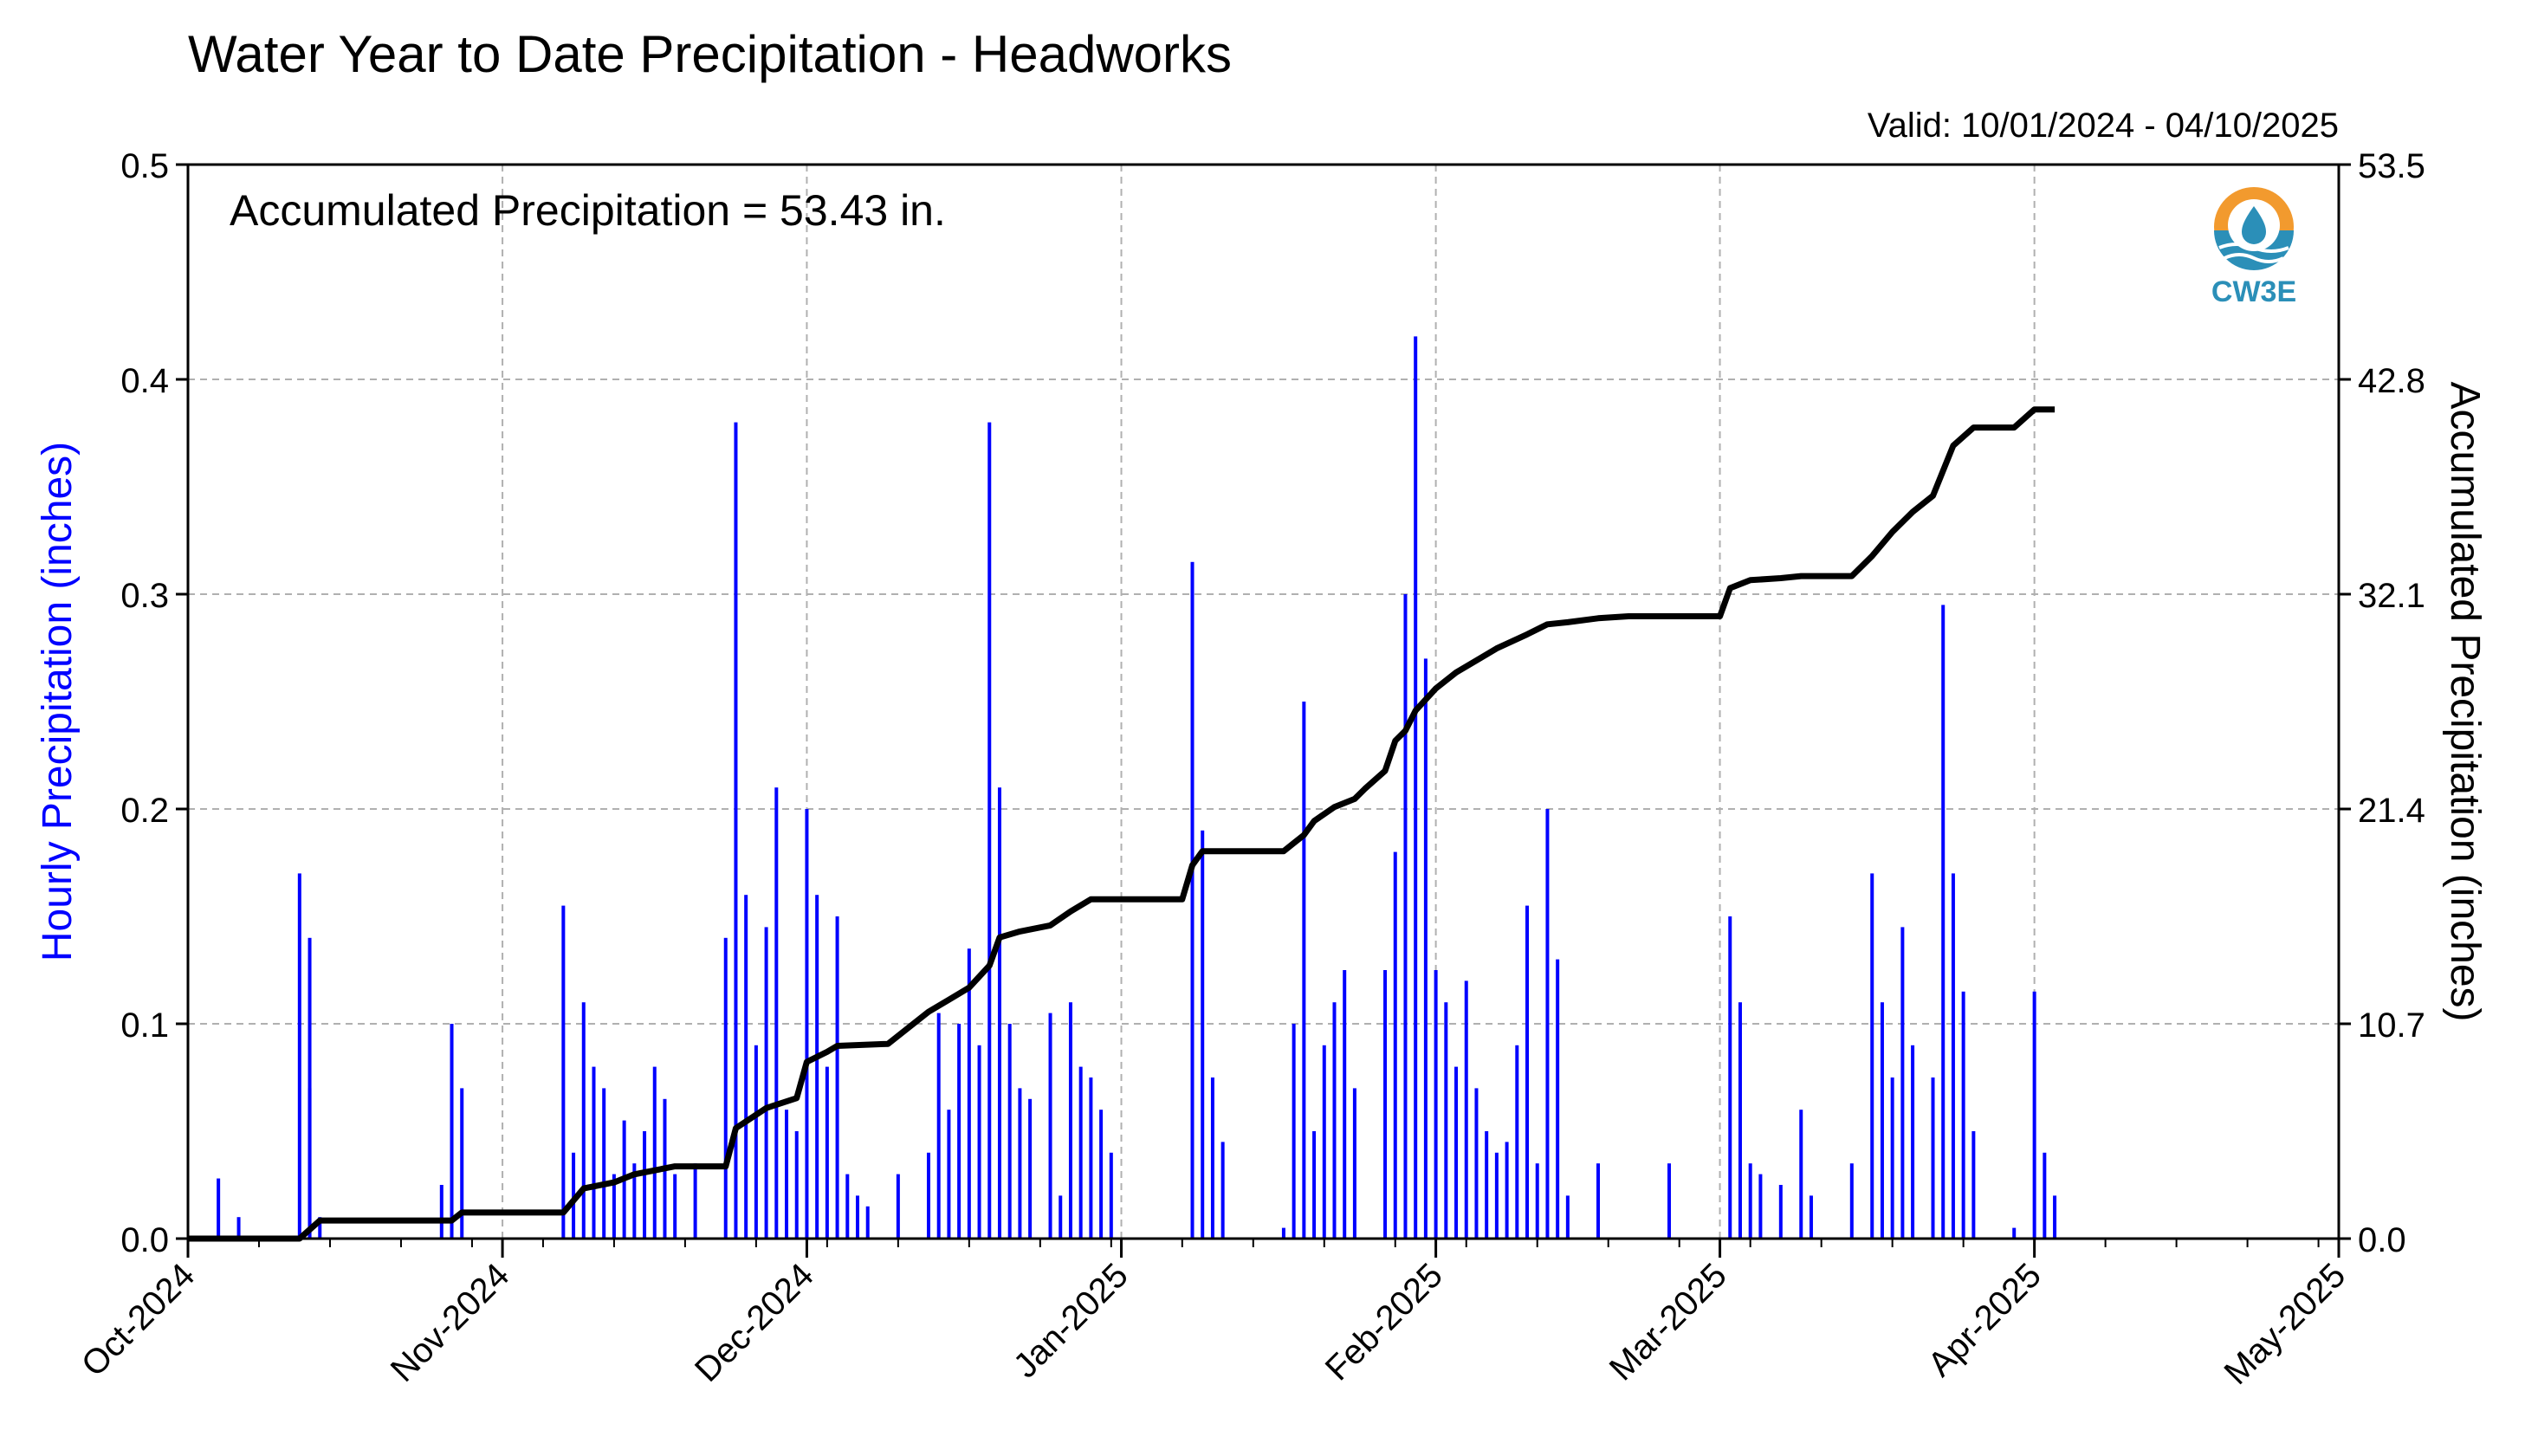  Describe the element at coordinates (144, 166) in the screenshot. I see `y-tick-label: 0.5` at that location.